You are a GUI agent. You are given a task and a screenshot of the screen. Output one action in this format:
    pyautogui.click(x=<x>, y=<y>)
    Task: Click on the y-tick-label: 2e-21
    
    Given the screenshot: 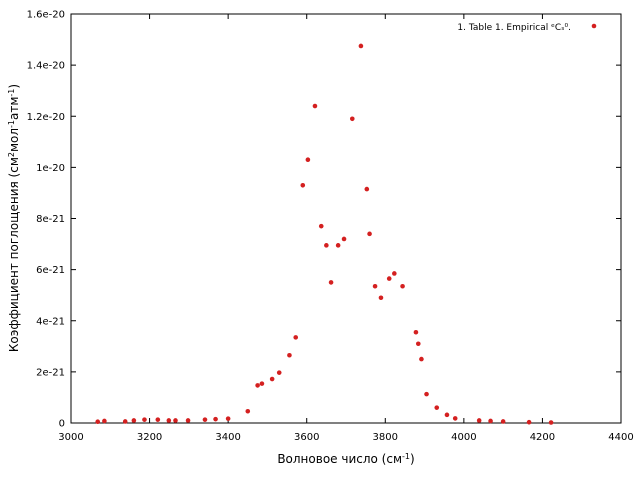 What is the action you would take?
    pyautogui.click(x=50, y=372)
    